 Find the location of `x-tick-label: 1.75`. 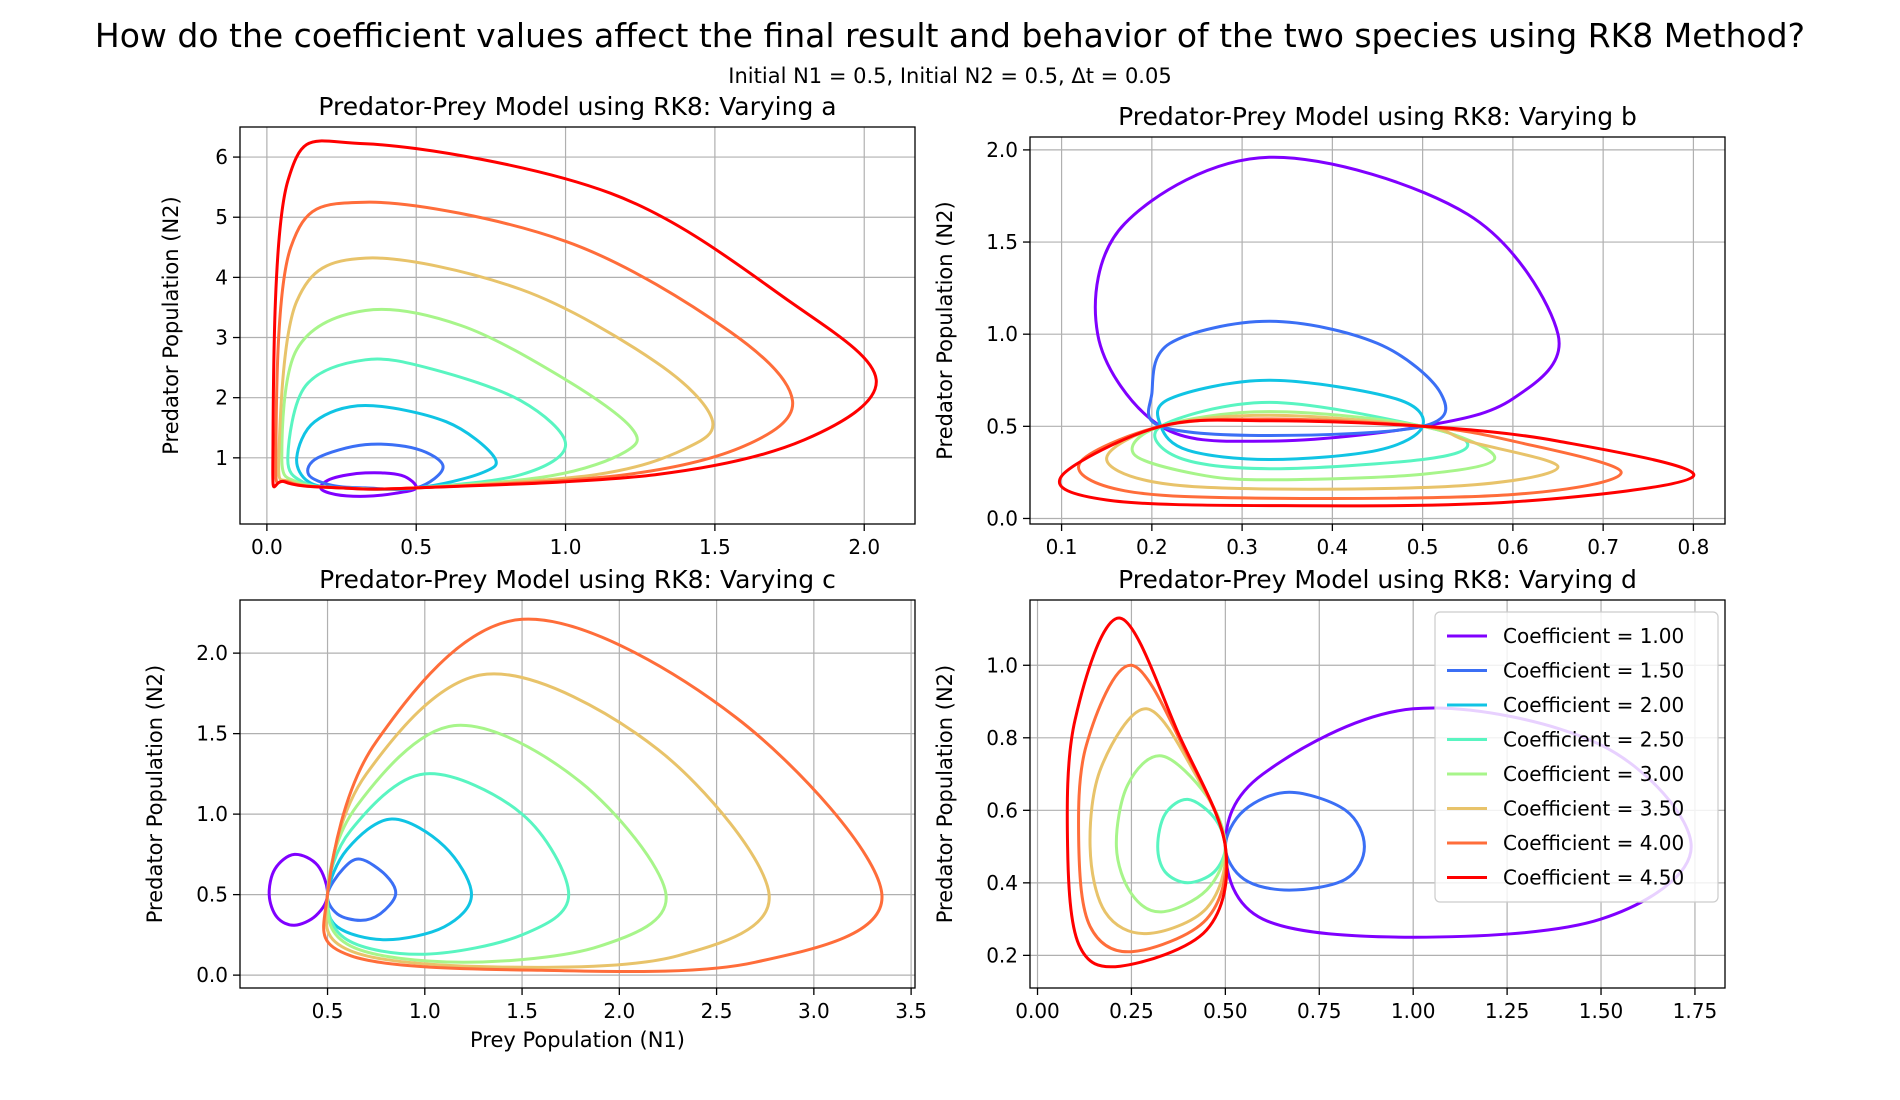

x-tick-label: 1.75 is located at coordinates (1695, 1011).